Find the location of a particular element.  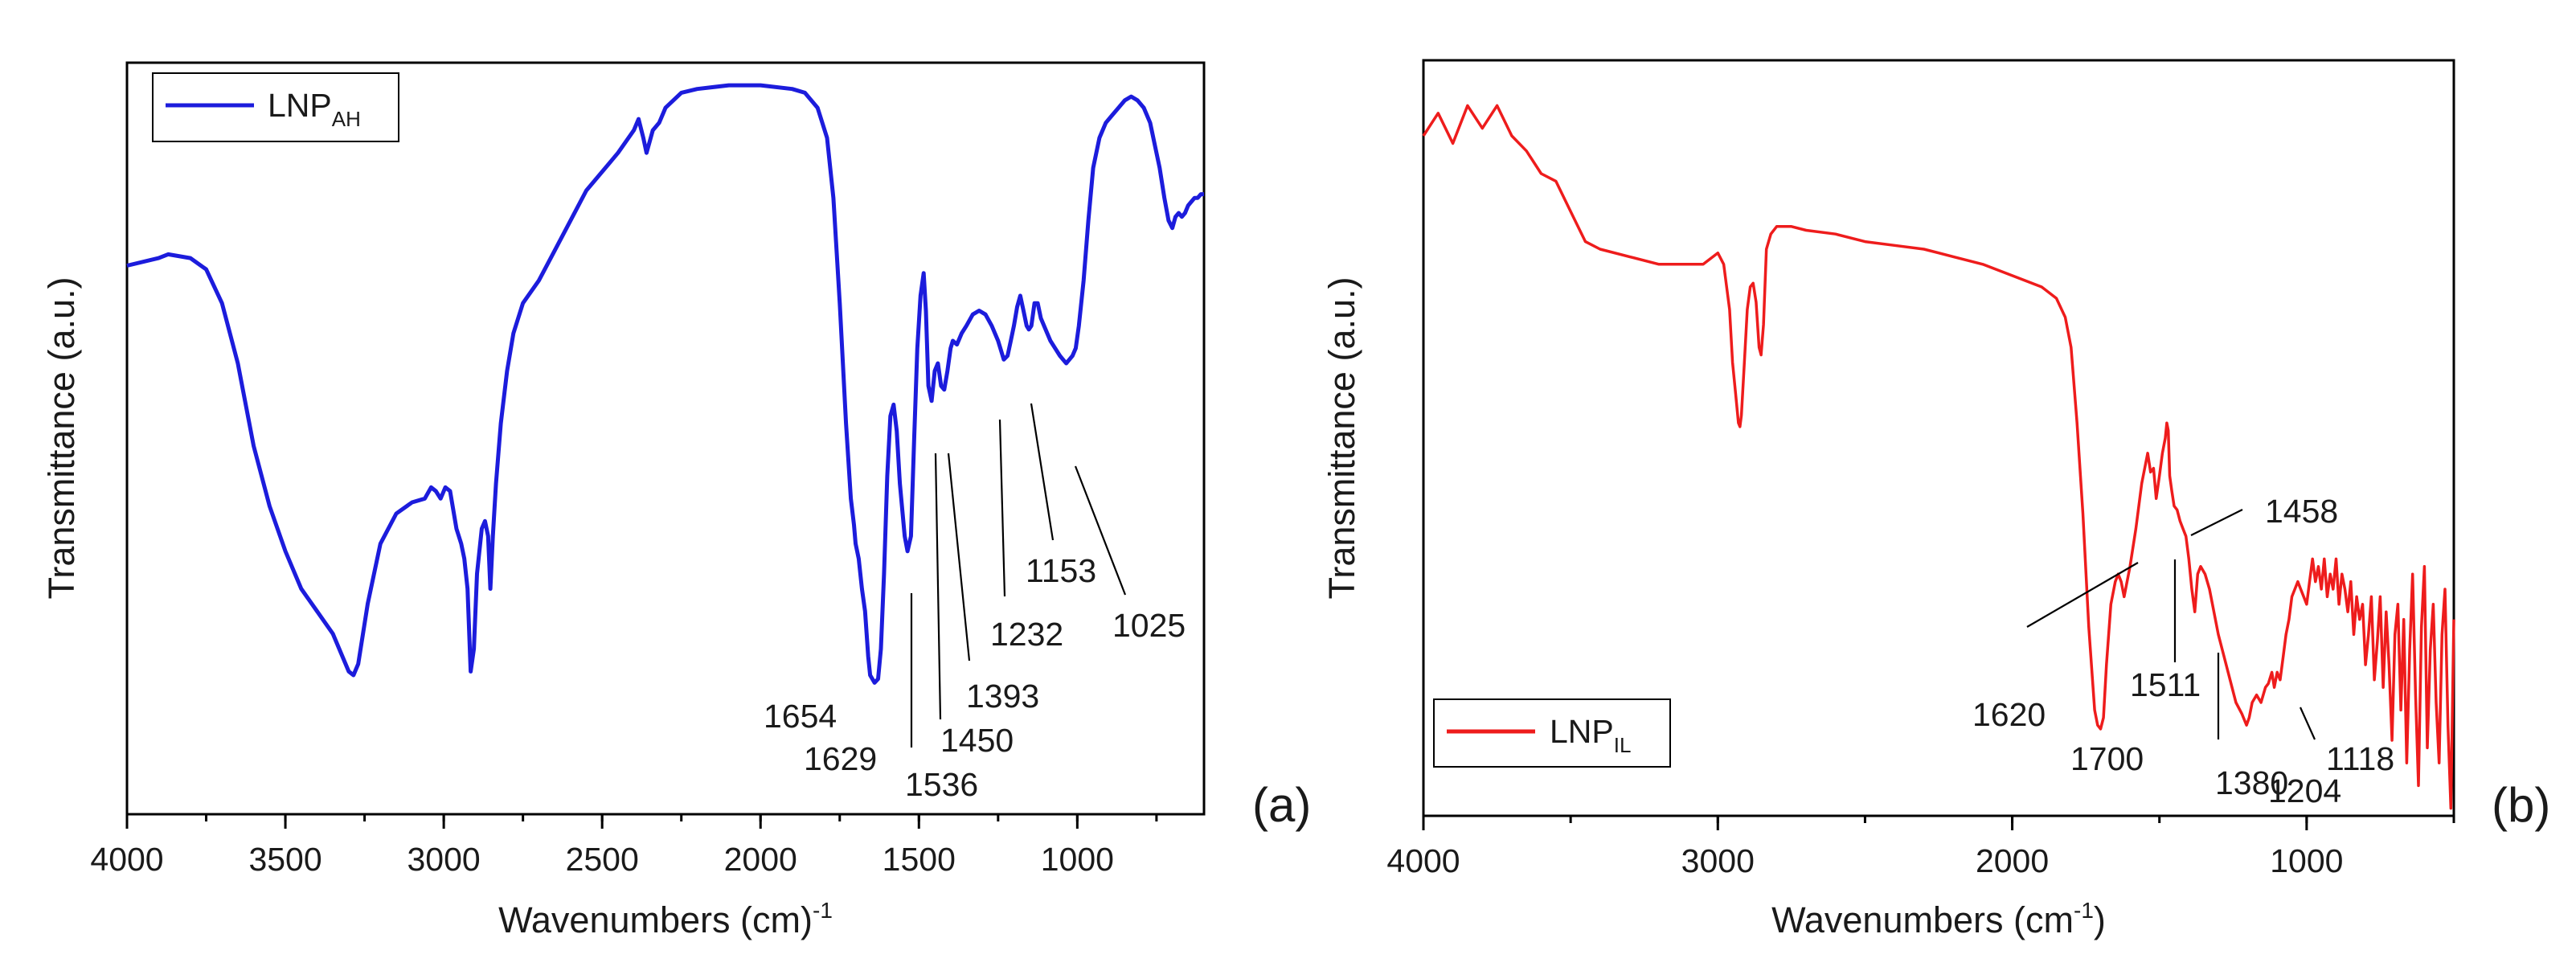

peak-label-1536: 1536 is located at coordinates (941, 784).